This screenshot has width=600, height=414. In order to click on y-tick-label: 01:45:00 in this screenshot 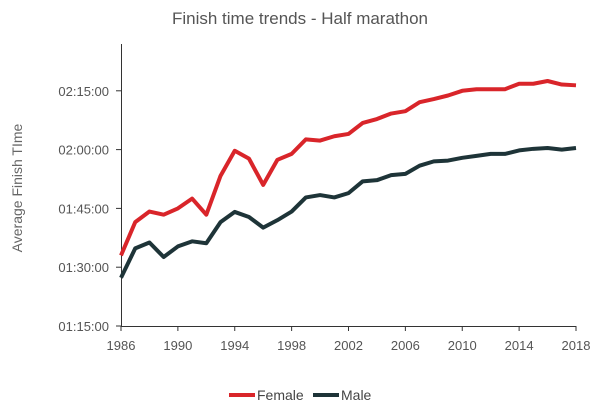, I will do `click(83, 208)`.